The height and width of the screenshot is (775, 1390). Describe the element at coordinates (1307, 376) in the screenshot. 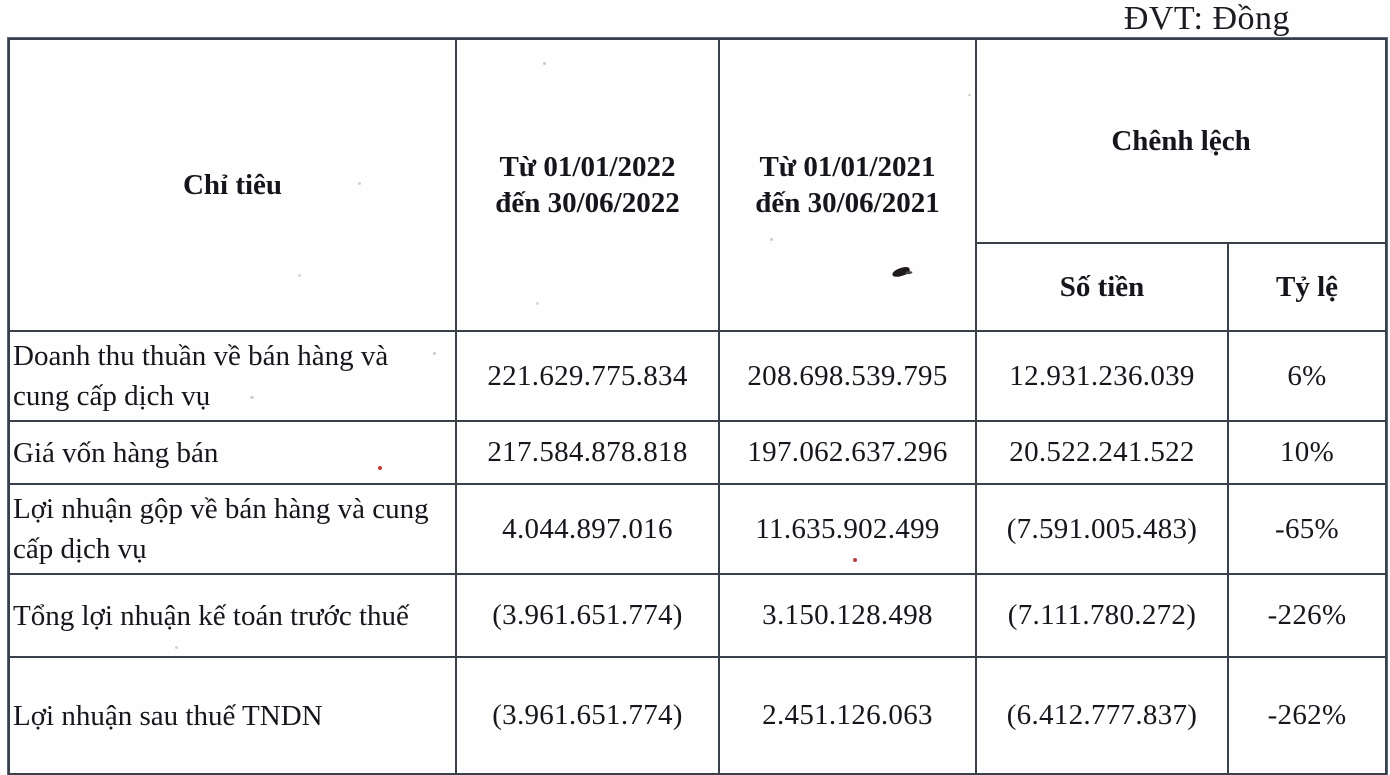

I see `value-diff-ratio: 6%` at that location.